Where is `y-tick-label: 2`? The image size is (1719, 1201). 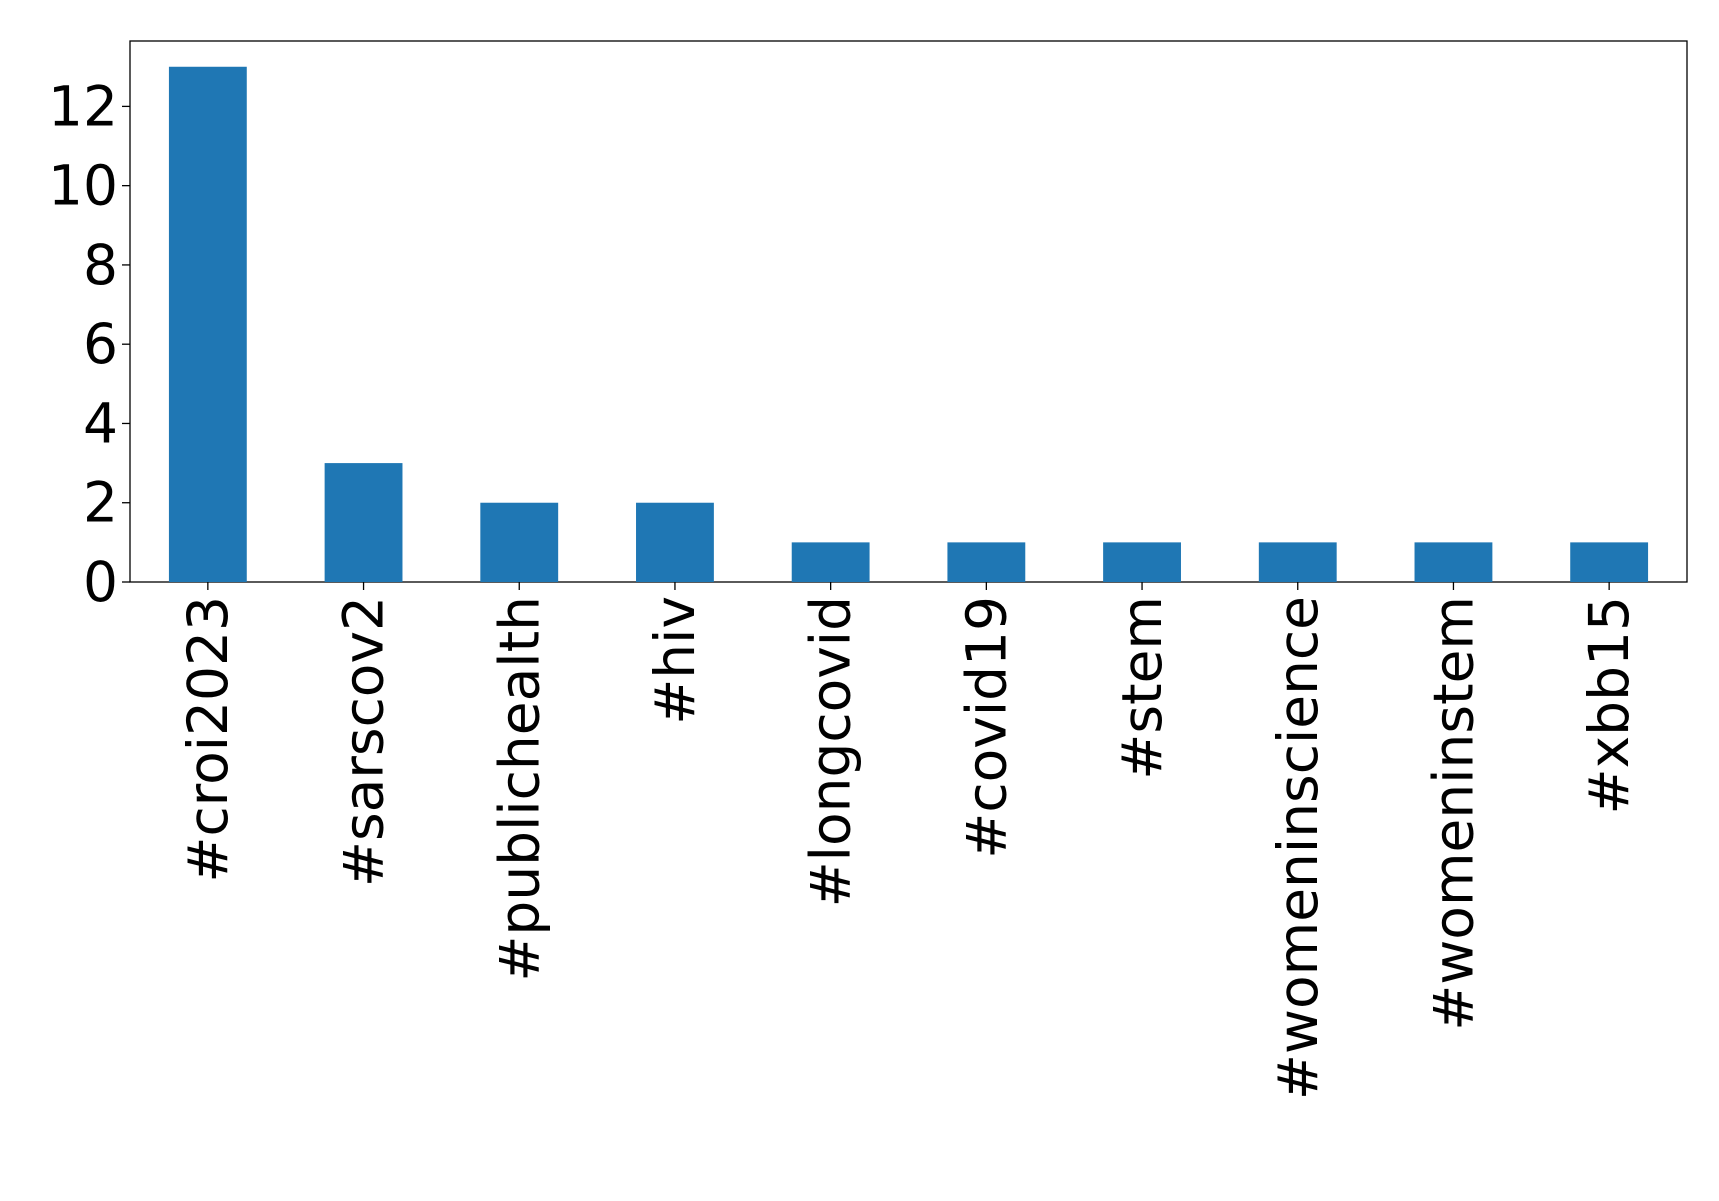 y-tick-label: 2 is located at coordinates (100, 503).